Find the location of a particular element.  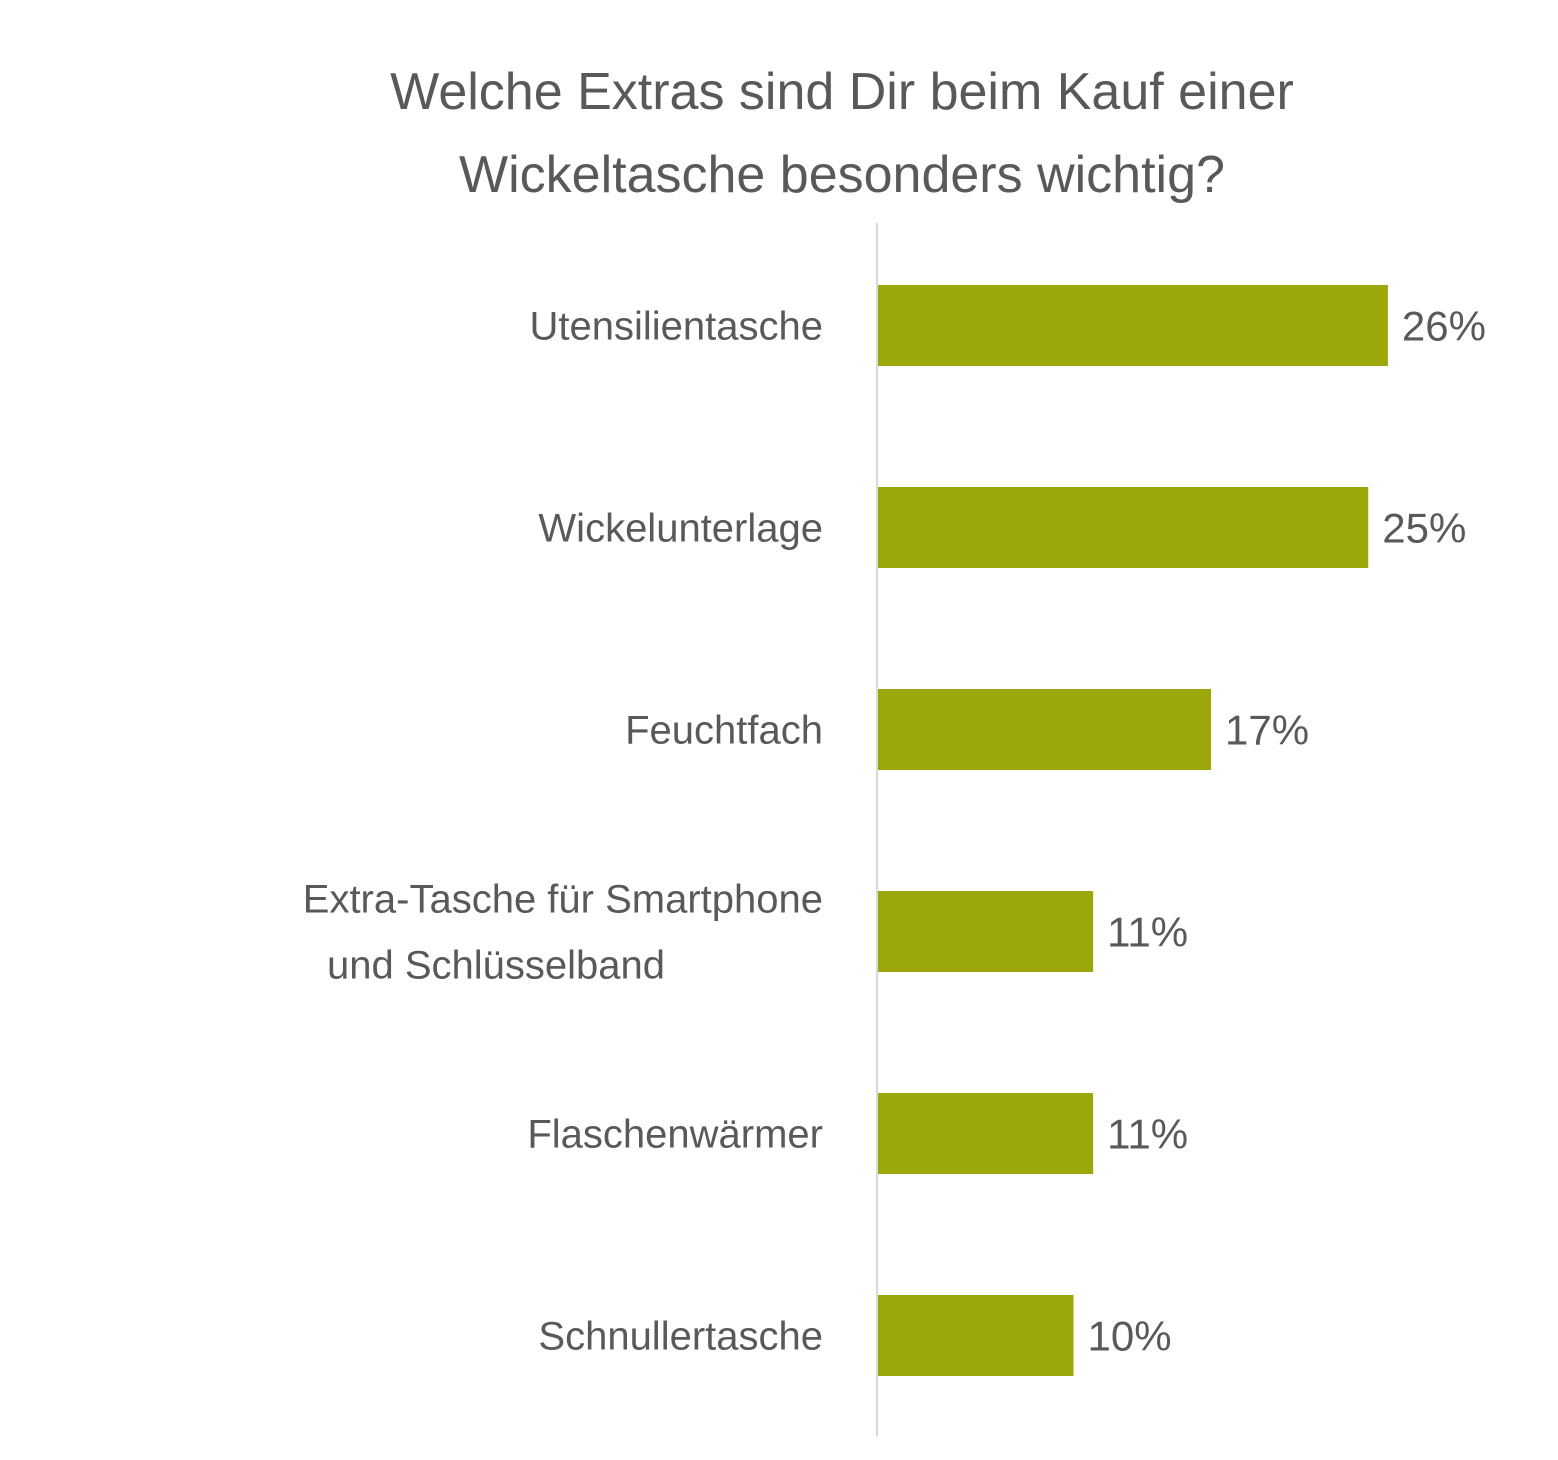

chart-title-line-2: Wickeltasche besonders wichtig? is located at coordinates (842, 175).